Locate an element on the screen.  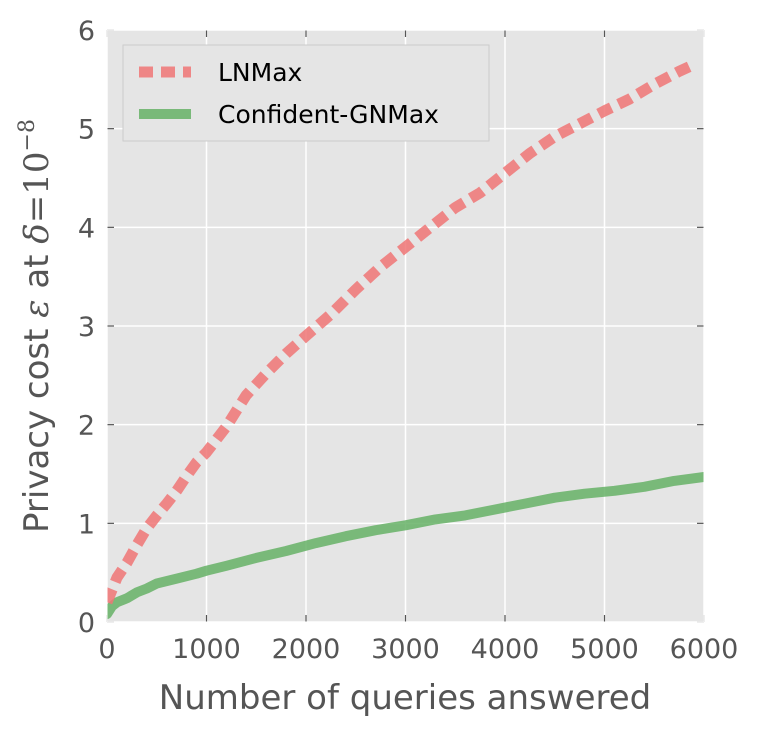
y-tick-label: 5 is located at coordinates (86, 130).